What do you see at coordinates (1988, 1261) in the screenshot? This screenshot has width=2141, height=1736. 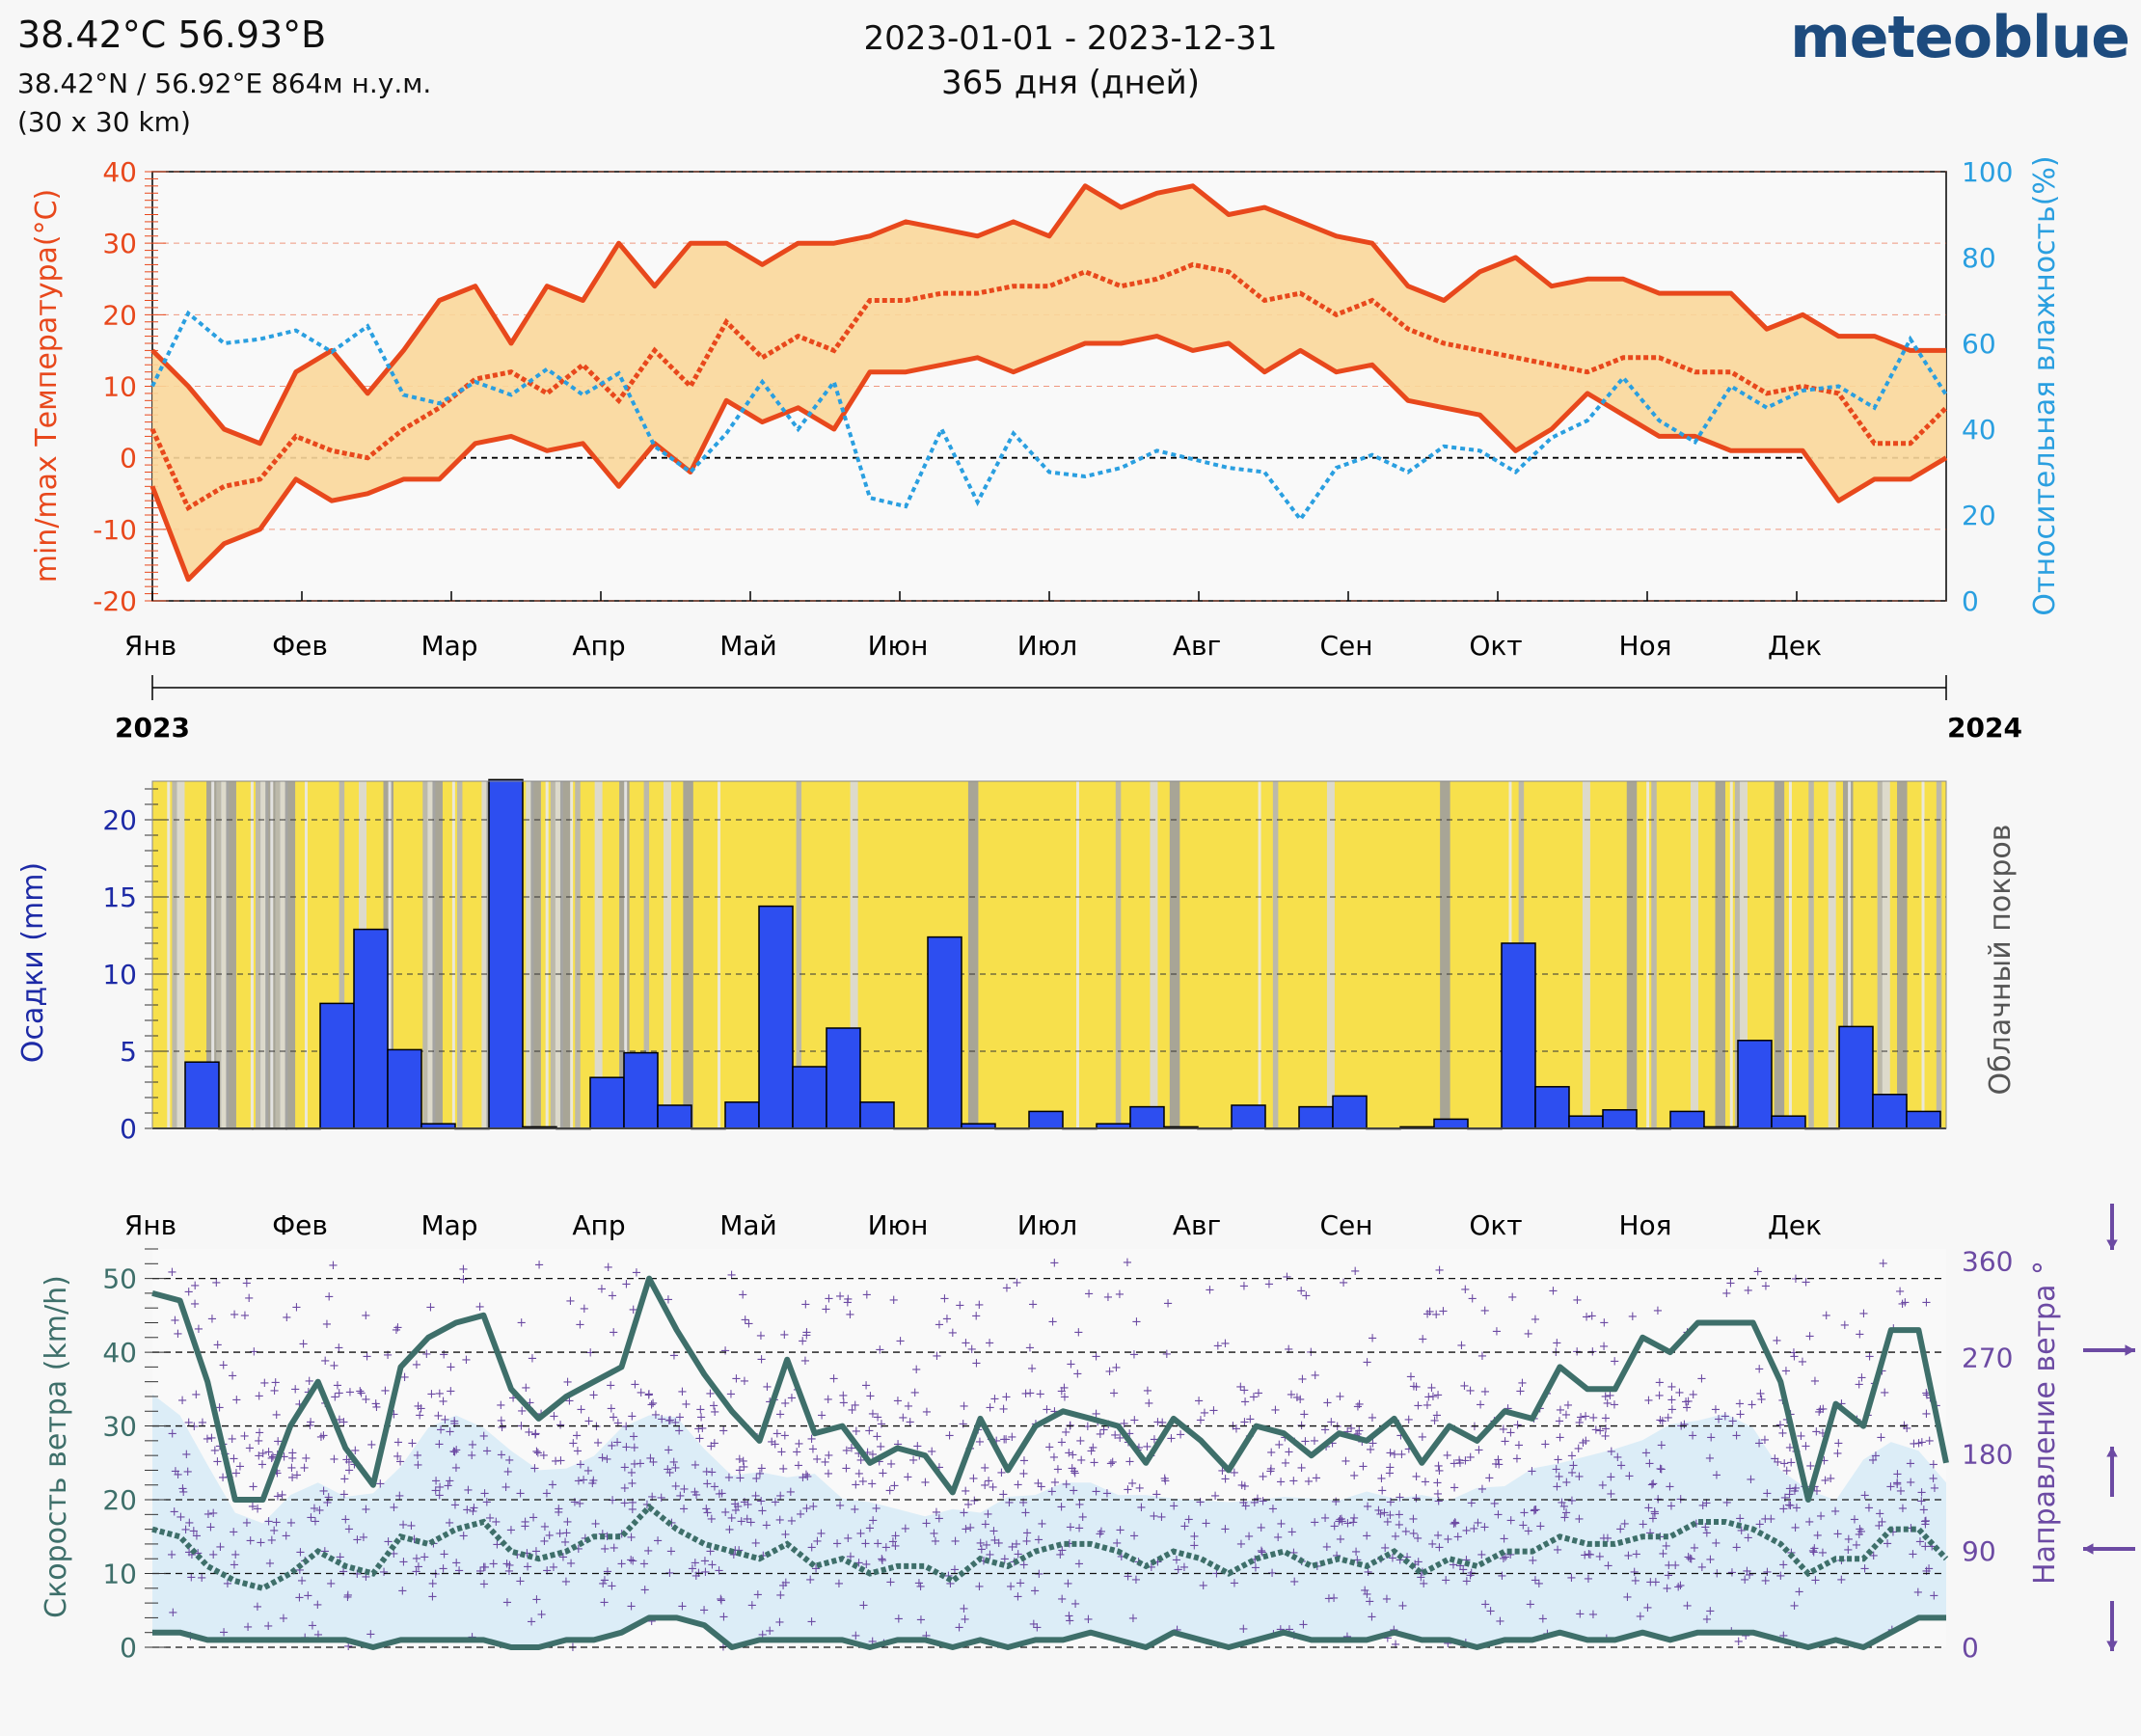 I see `wind-dir-tick-label: 360` at bounding box center [1988, 1261].